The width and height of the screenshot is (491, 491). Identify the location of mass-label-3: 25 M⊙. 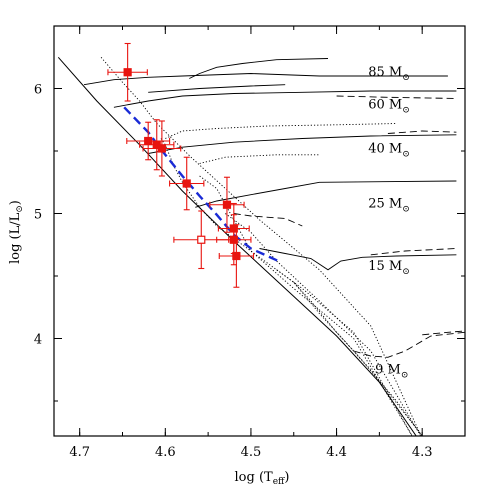
(389, 205).